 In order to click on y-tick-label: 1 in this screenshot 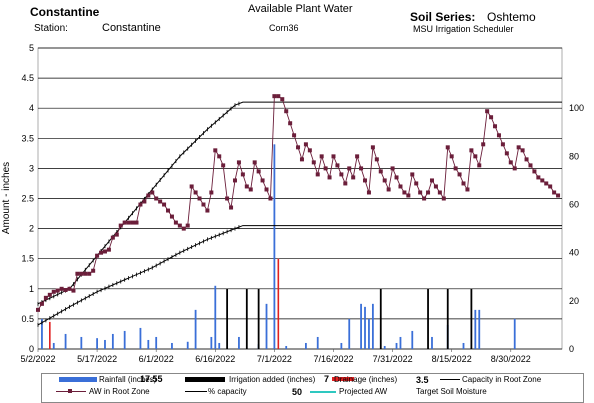, I will do `click(31, 289)`.